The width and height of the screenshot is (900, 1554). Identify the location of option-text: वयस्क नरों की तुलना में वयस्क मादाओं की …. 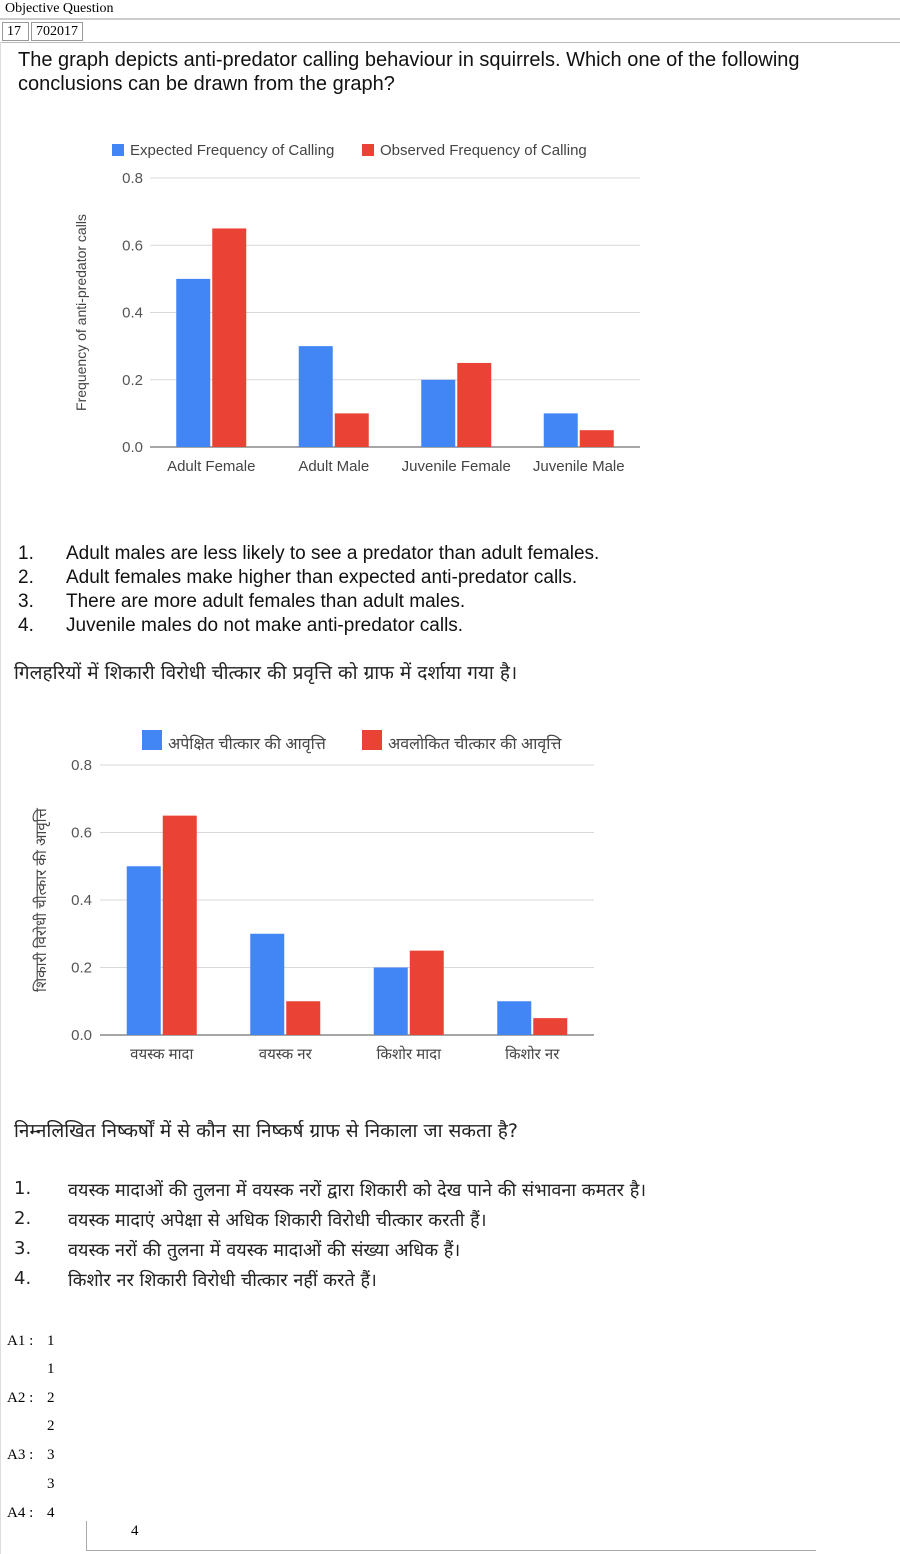
(264, 1250).